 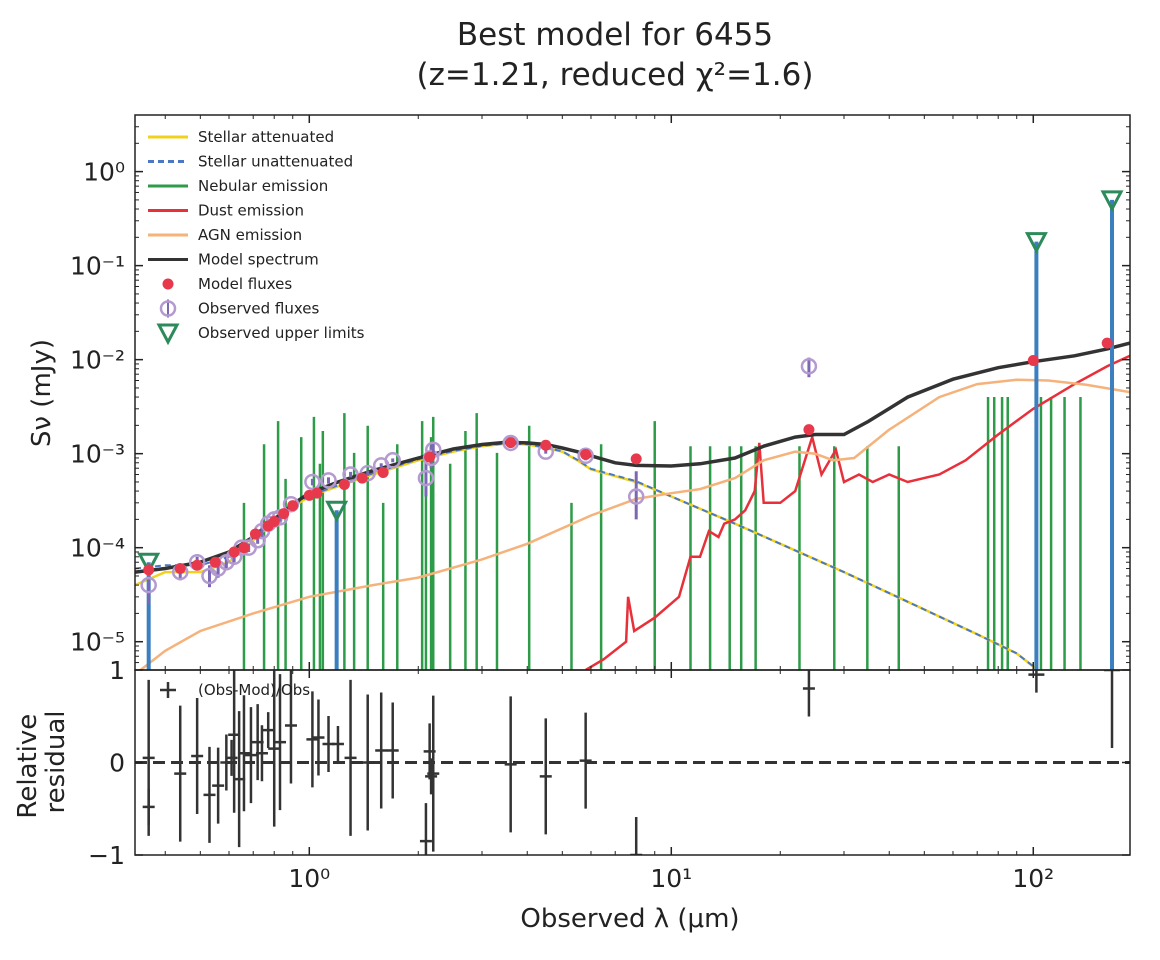 What do you see at coordinates (117, 670) in the screenshot?
I see `residual-y-tick-label: 1` at bounding box center [117, 670].